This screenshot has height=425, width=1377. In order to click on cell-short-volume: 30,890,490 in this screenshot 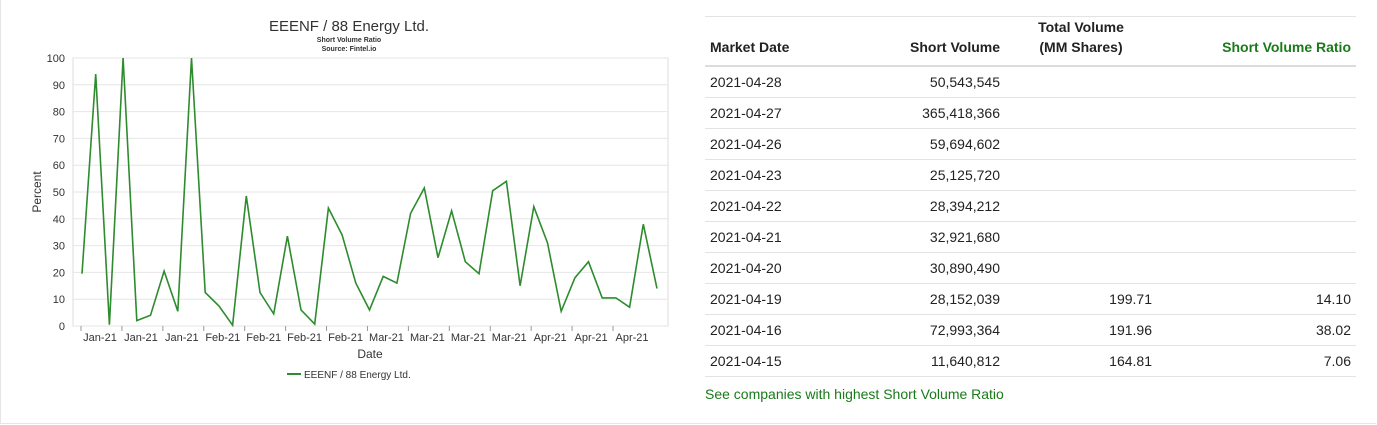, I will do `click(925, 268)`.